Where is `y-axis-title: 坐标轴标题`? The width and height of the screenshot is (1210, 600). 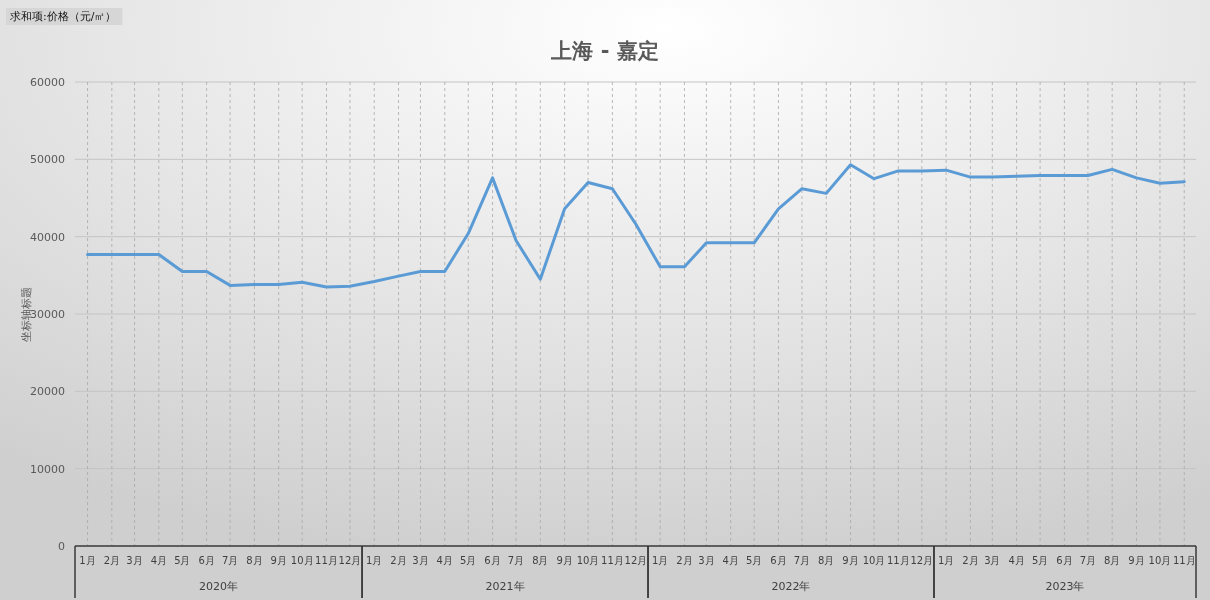 y-axis-title: 坐标轴标题 is located at coordinates (26, 314).